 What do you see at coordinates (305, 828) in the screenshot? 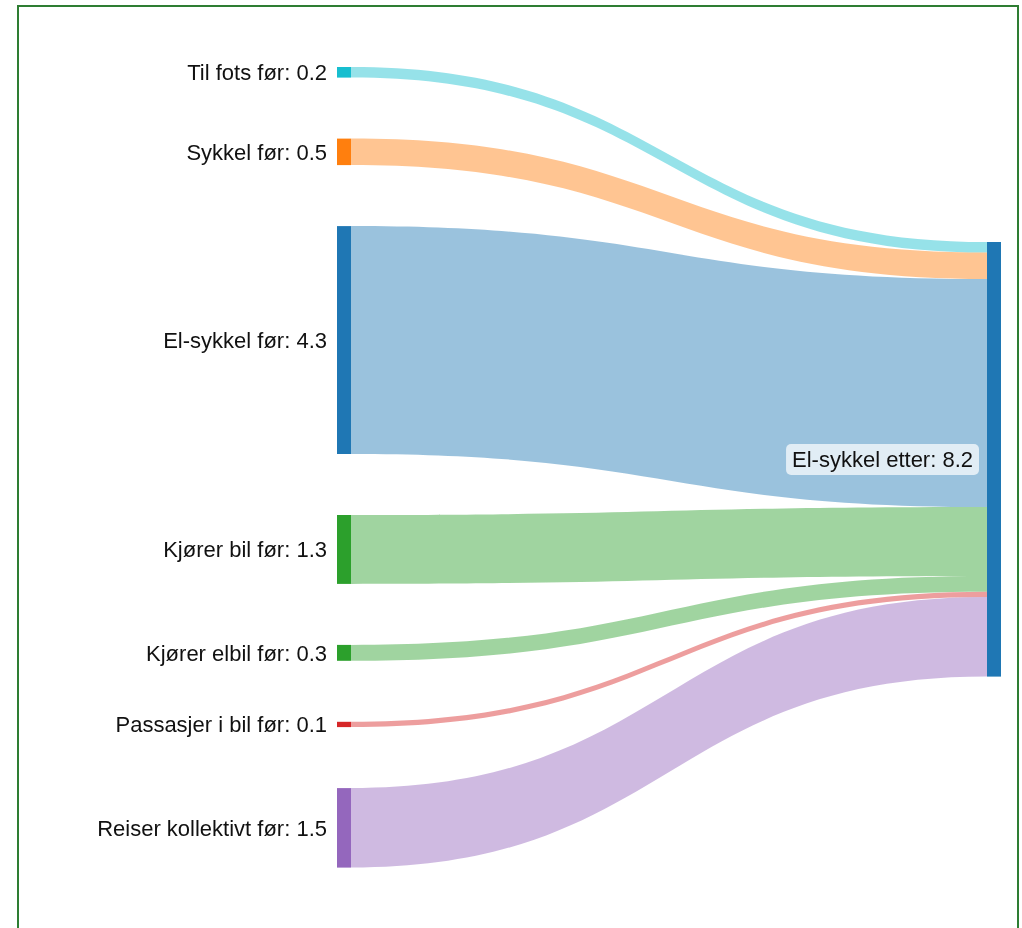
I see `data-label: : 1.5` at bounding box center [305, 828].